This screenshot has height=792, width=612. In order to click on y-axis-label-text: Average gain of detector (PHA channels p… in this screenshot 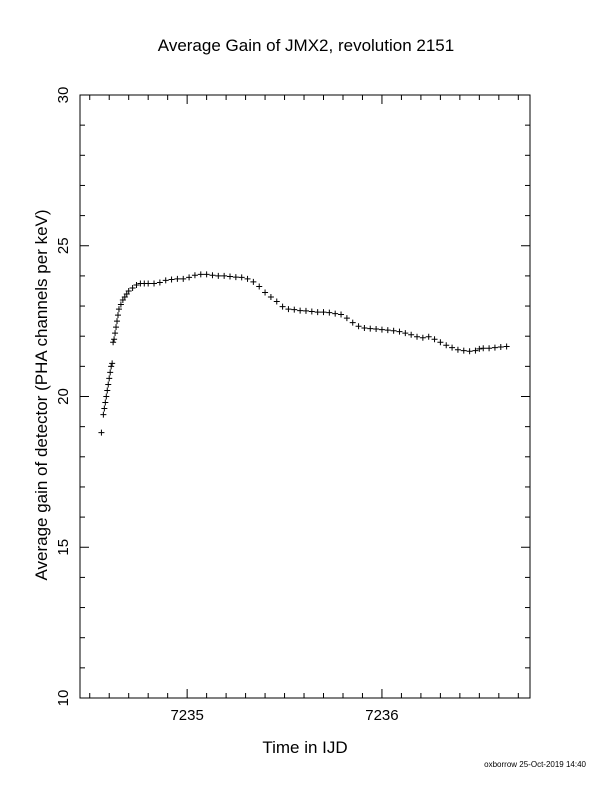, I will do `click(41, 395)`.